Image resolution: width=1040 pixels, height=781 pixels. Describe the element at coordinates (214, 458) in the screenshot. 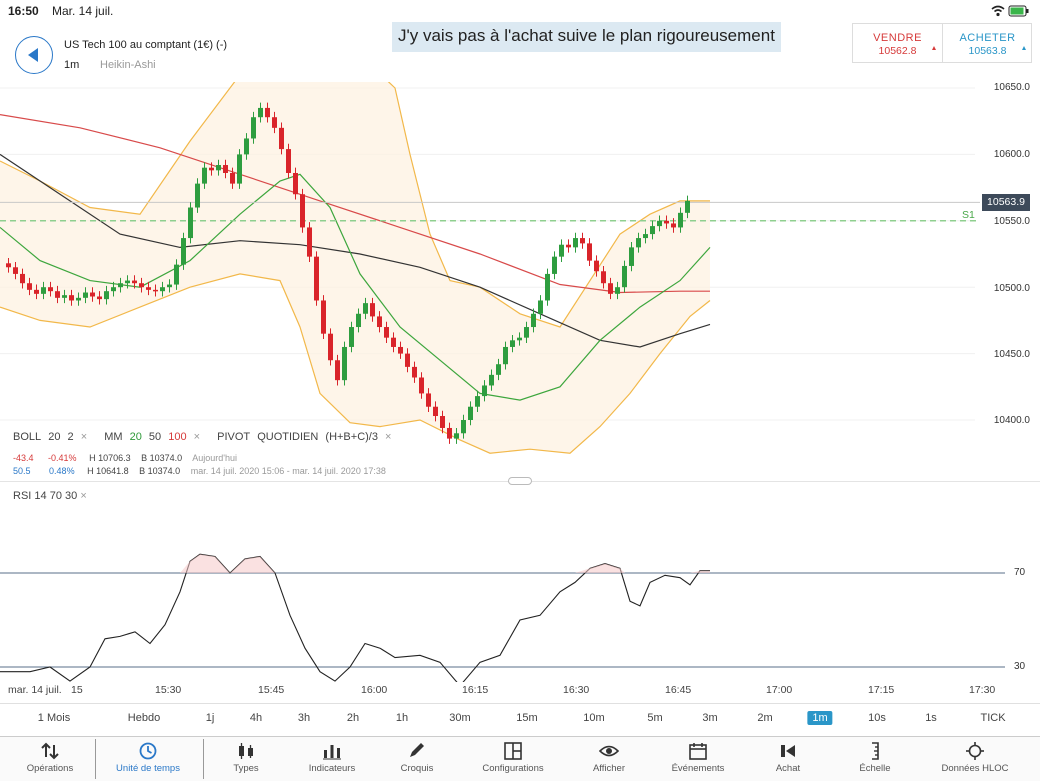

I see `period-label: Aujourd'hui` at that location.